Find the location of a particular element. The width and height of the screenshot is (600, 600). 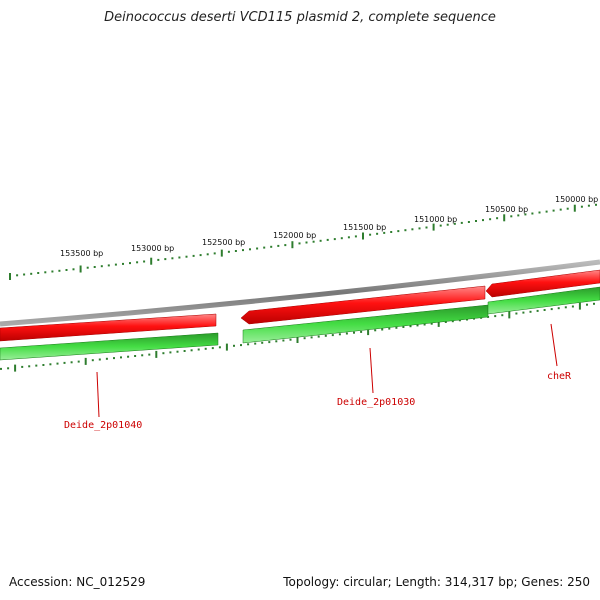

accession-label: Accession: is located at coordinates (41, 582).